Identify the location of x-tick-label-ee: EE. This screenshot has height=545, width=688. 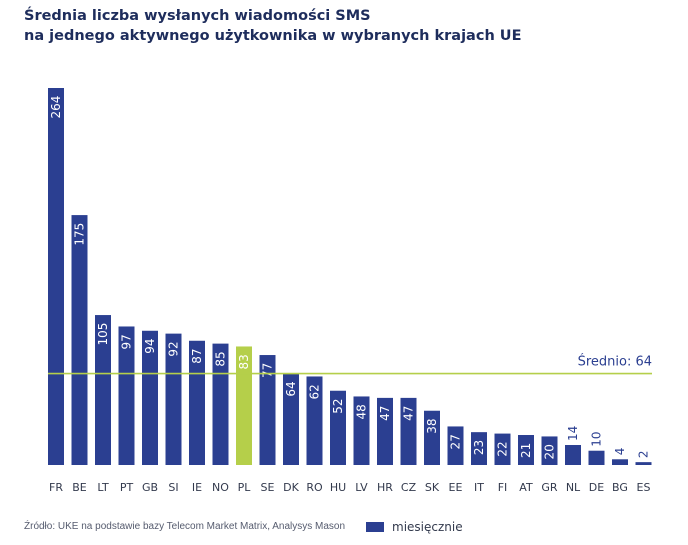
(456, 487).